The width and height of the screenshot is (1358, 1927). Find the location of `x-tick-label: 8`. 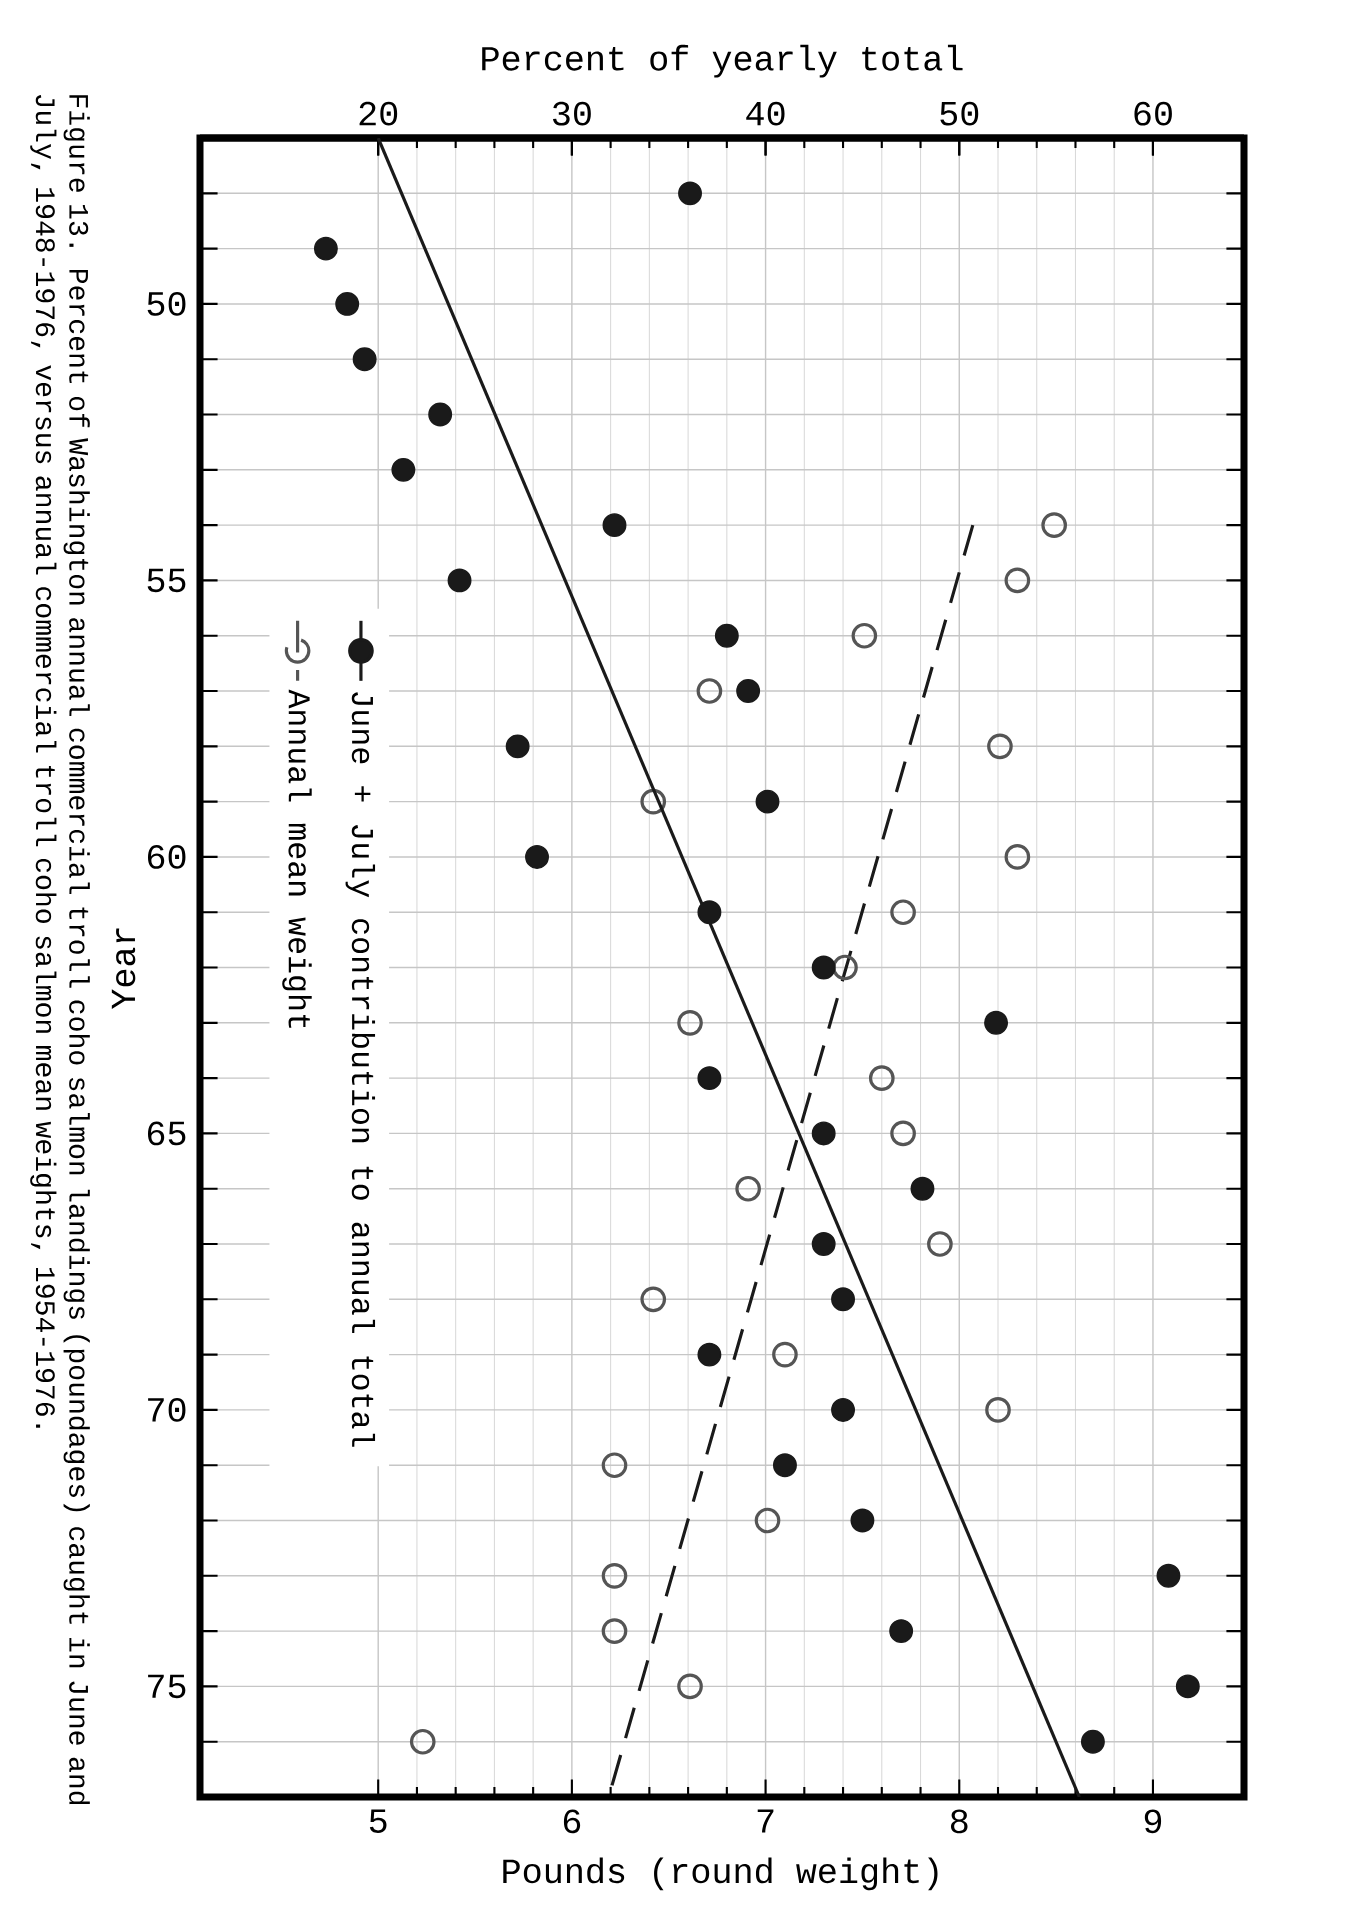

x-tick-label: 8 is located at coordinates (959, 1821).